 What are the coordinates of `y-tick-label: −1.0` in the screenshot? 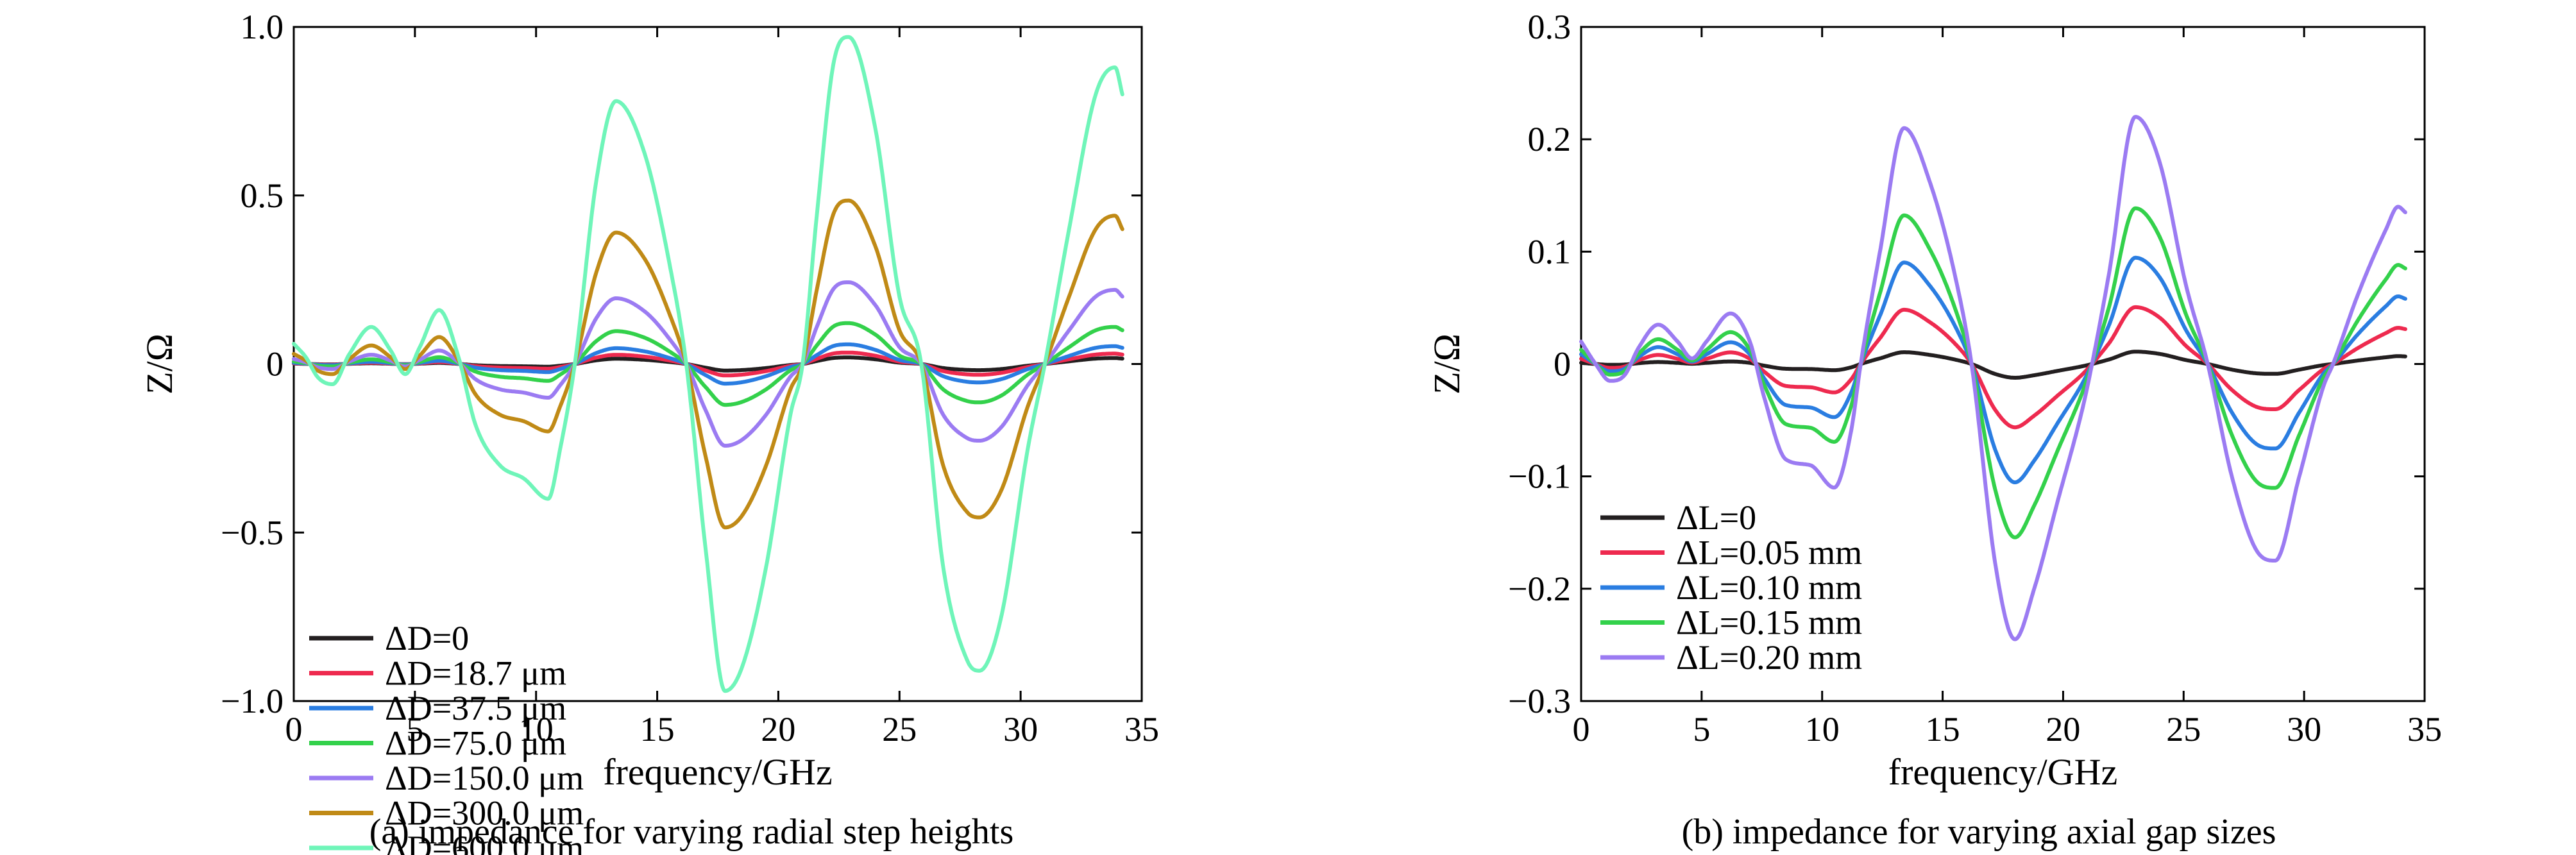 It's located at (252, 701).